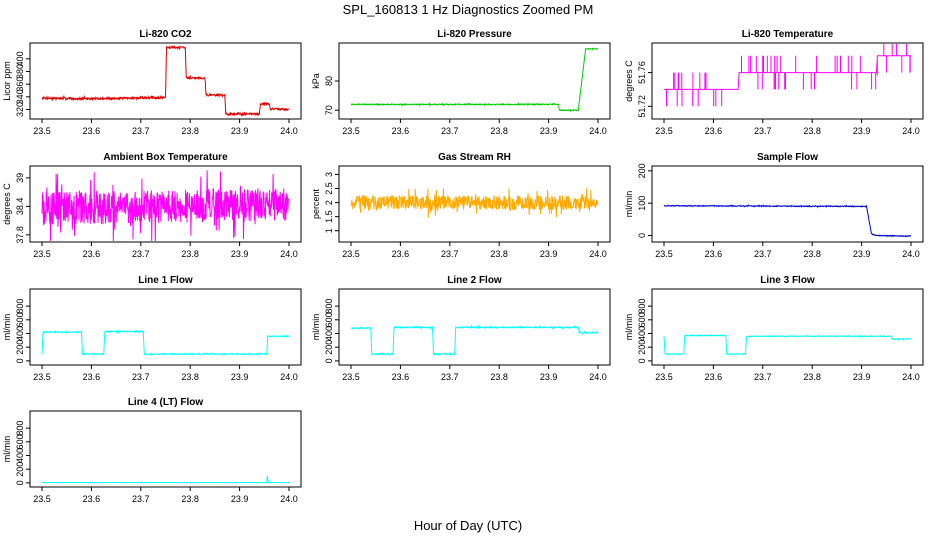 The image size is (936, 540). Describe the element at coordinates (7, 81) in the screenshot. I see `chart-1-y-axis-label: Licor ppm` at that location.